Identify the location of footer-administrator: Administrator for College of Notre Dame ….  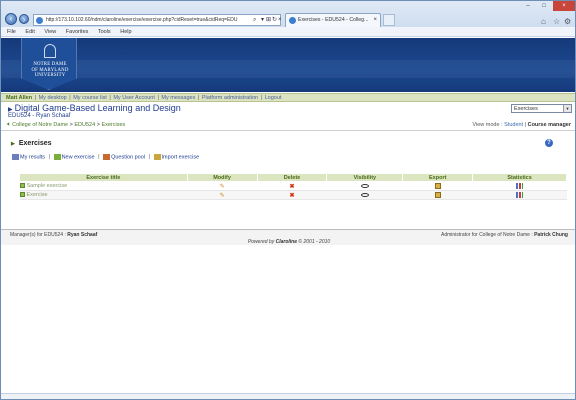
(504, 235).